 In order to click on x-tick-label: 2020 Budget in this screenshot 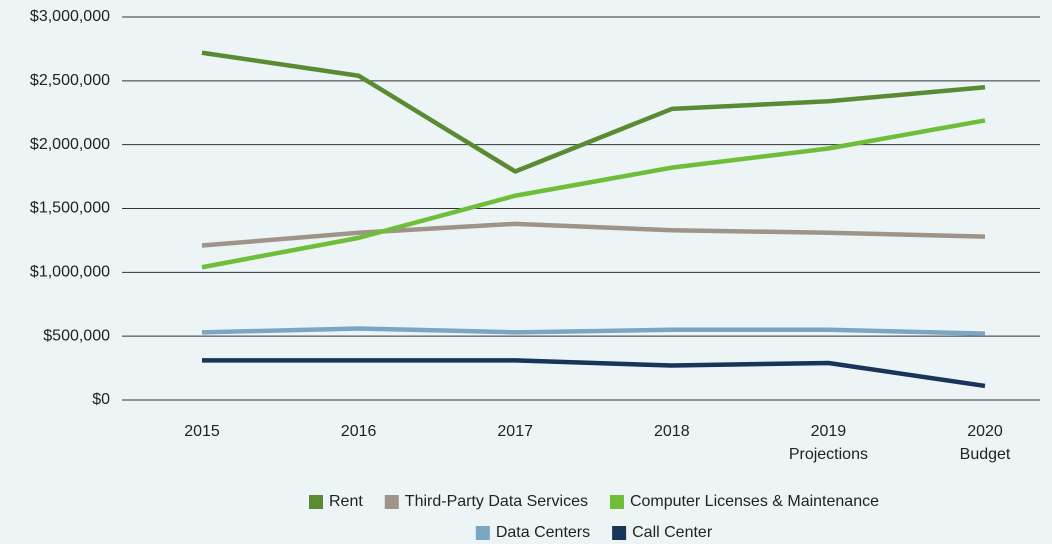, I will do `click(985, 443)`.